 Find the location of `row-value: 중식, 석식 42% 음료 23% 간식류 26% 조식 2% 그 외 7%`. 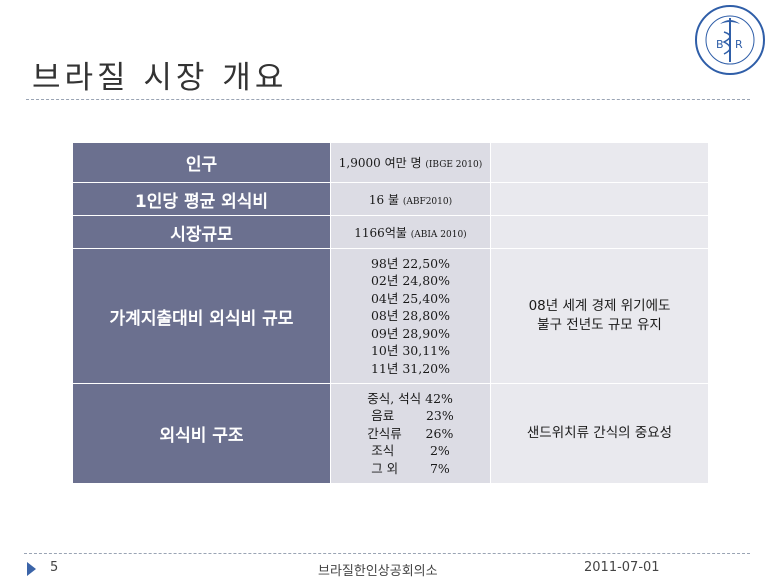

row-value: 중식, 석식 42% 음료 23% 간식류 26% 조식 2% 그 외 7% is located at coordinates (410, 433).